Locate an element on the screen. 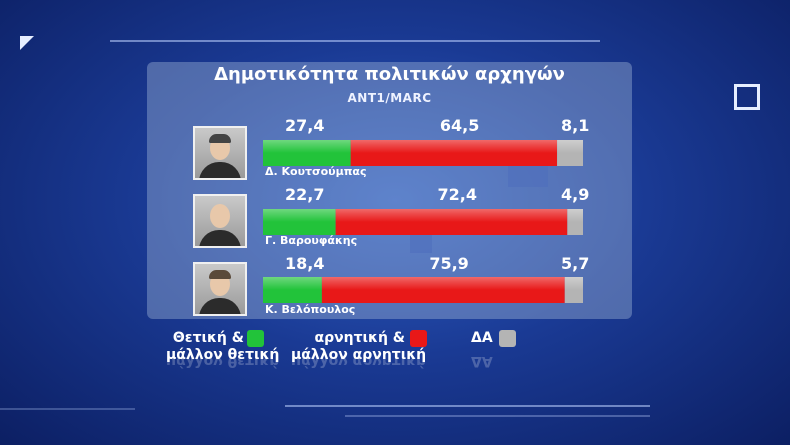 The width and height of the screenshot is (790, 445). person-koutsoumpas-icon is located at coordinates (220, 153).